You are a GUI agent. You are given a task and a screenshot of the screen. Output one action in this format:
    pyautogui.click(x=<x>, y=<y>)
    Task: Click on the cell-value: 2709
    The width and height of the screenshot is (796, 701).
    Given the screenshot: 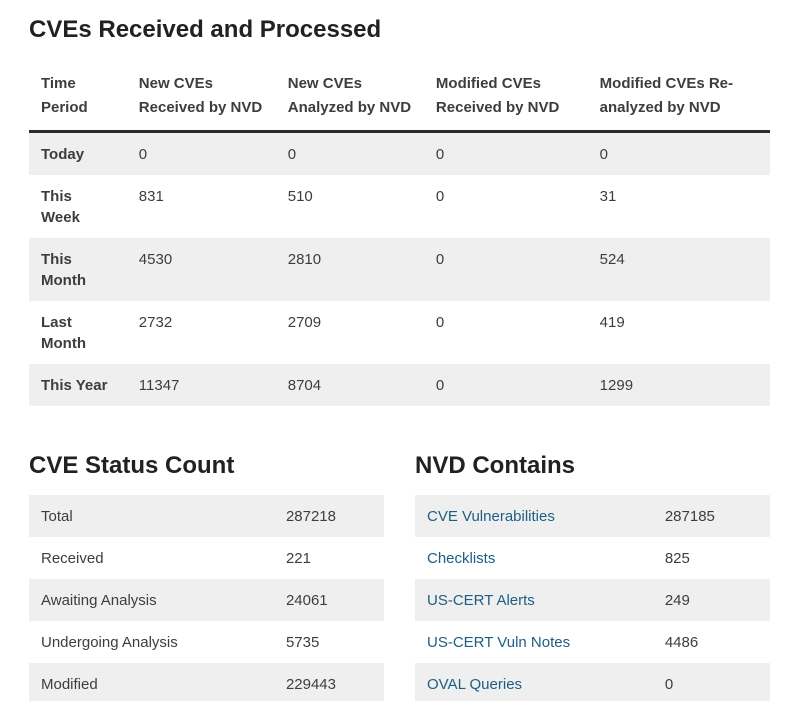 What is the action you would take?
    pyautogui.click(x=304, y=322)
    